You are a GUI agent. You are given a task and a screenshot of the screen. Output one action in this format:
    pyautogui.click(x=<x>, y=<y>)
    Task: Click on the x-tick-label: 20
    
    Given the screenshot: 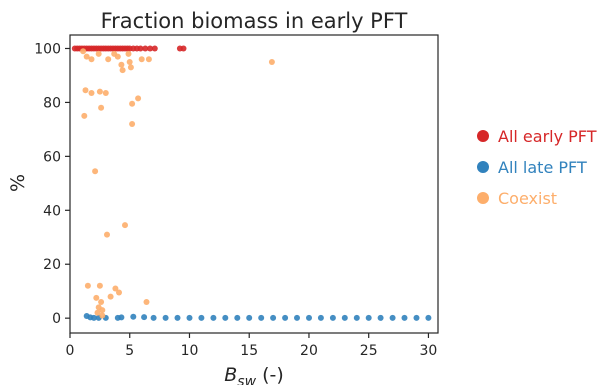 What is the action you would take?
    pyautogui.click(x=309, y=351)
    